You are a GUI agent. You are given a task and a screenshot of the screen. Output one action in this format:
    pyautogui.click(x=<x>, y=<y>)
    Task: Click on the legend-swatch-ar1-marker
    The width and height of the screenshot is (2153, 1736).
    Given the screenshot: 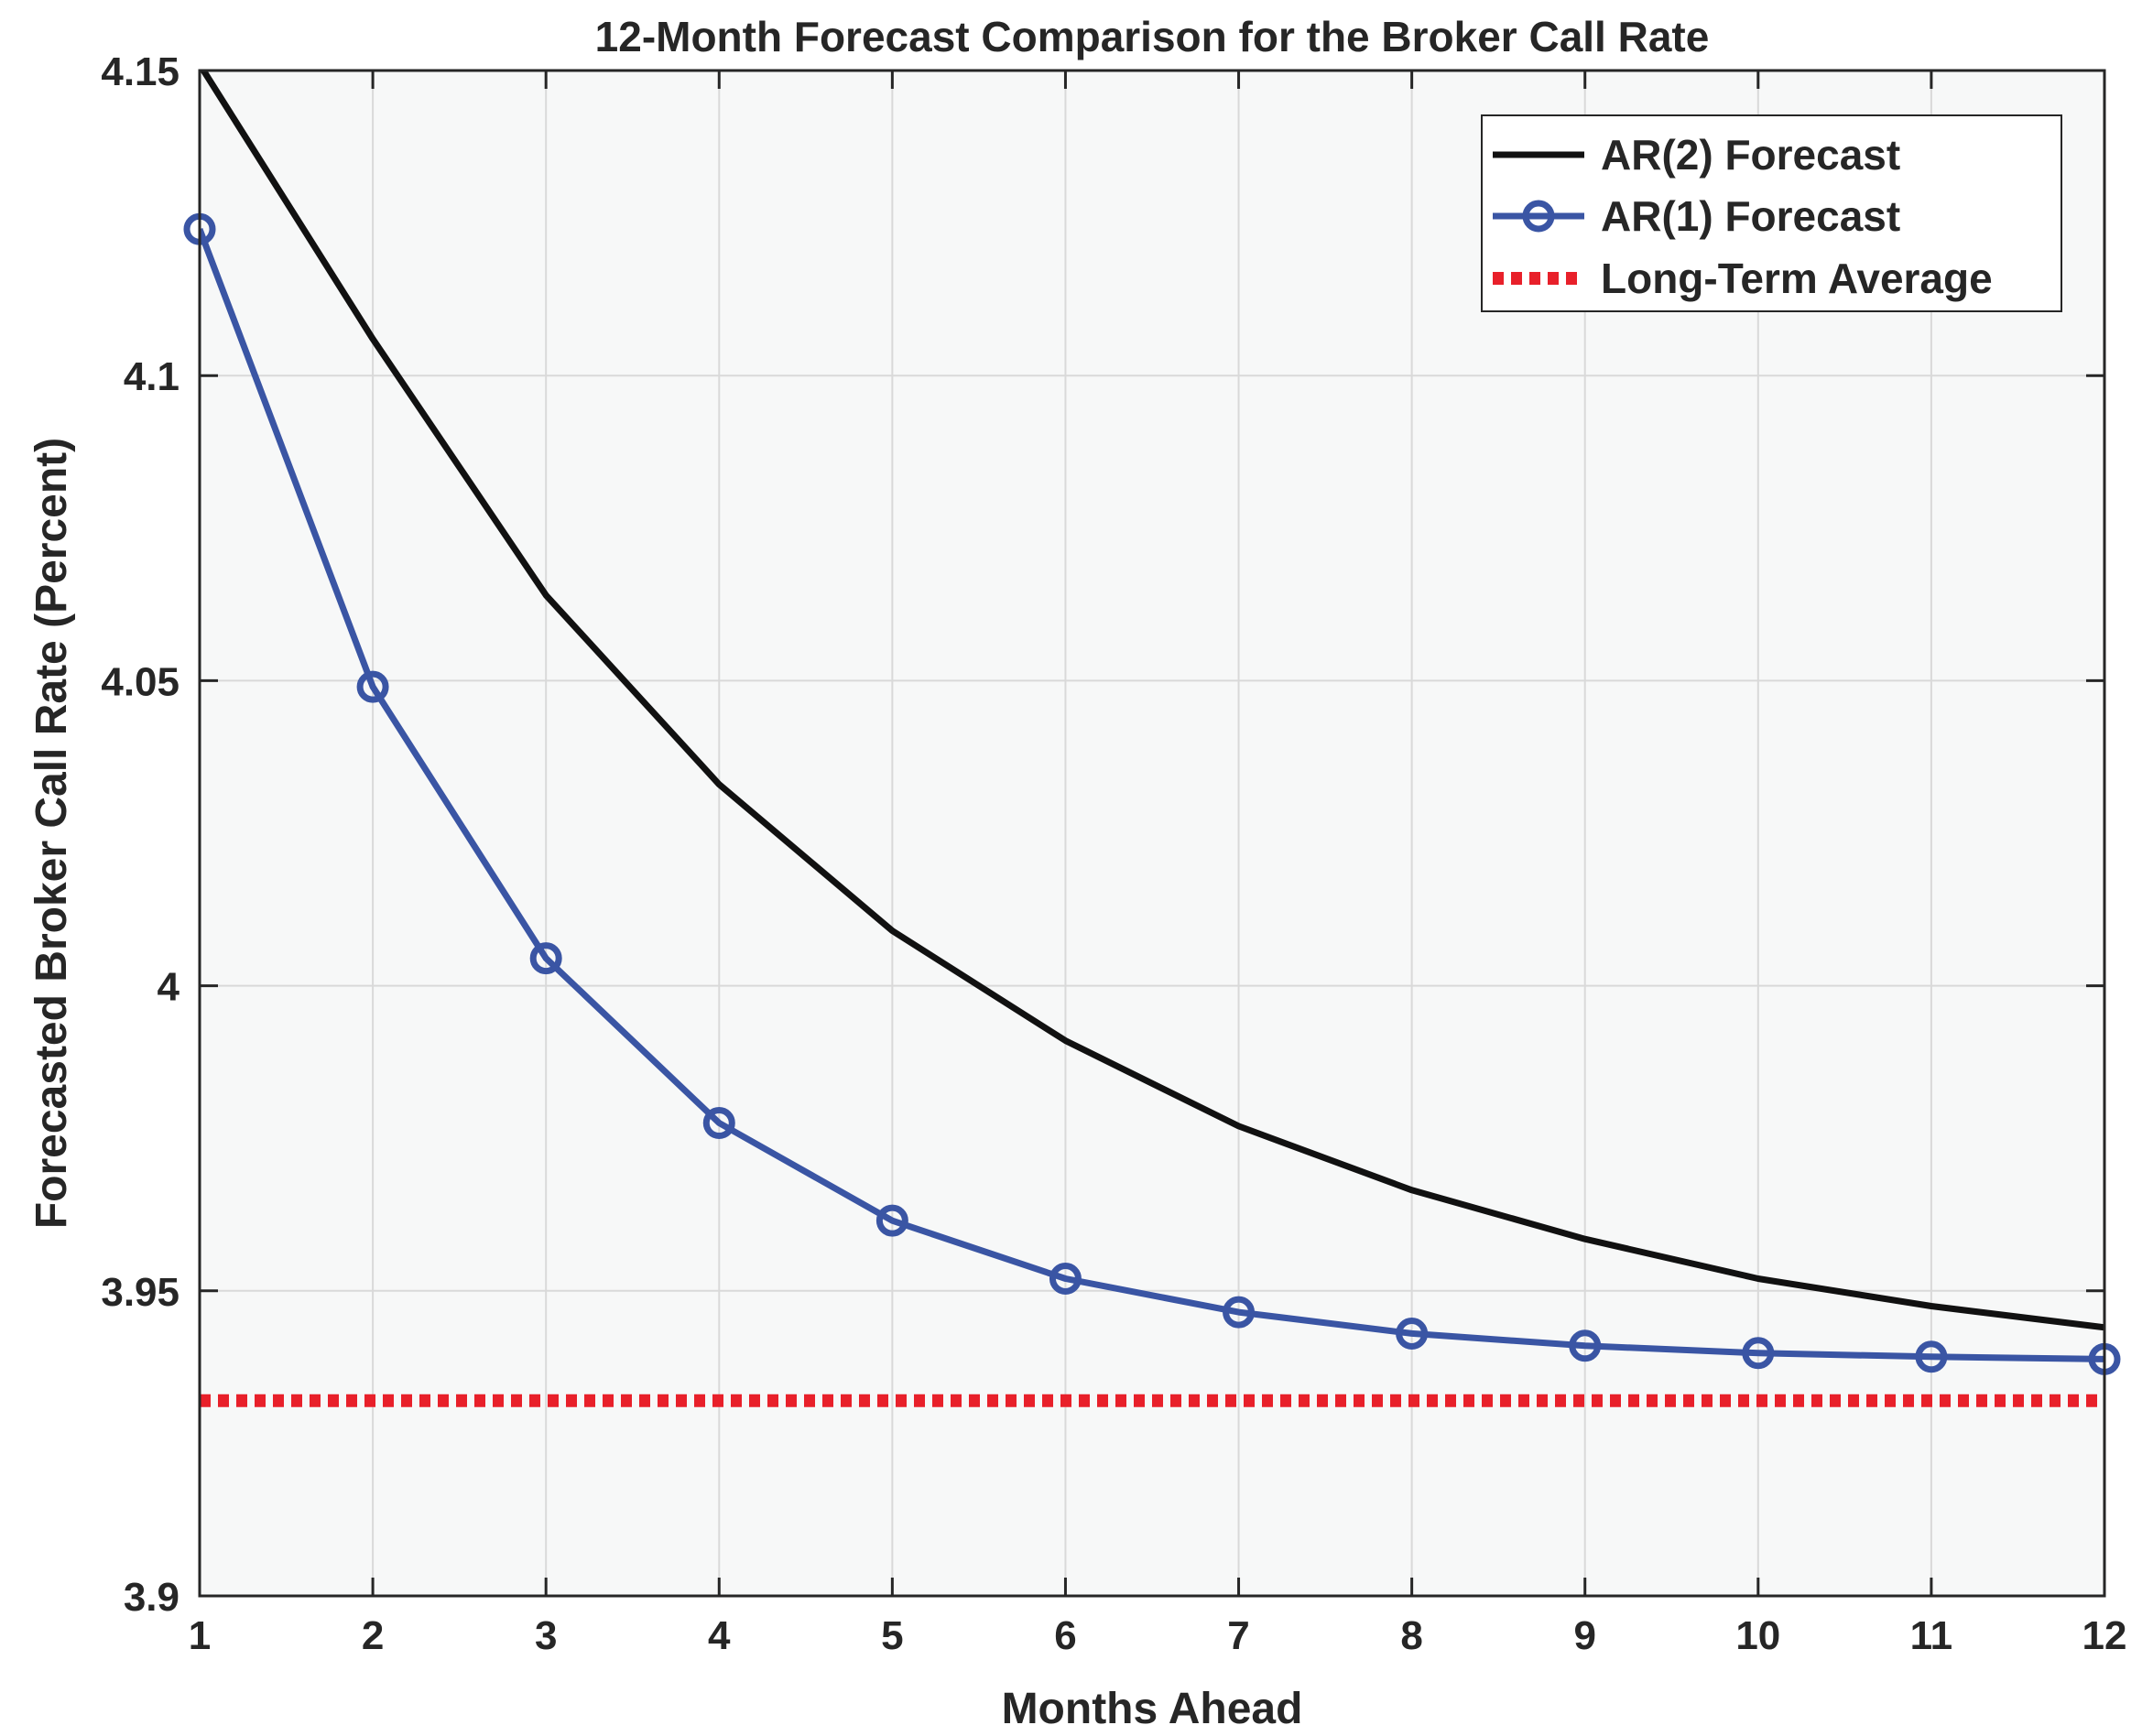 What is the action you would take?
    pyautogui.click(x=1538, y=216)
    